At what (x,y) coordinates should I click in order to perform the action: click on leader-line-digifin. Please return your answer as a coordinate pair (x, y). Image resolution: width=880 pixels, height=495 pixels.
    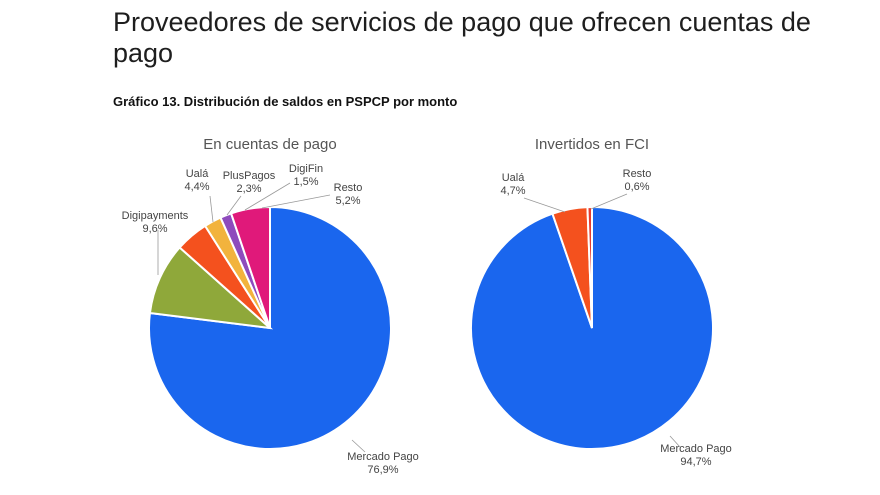
    Looking at the image, I should click on (267, 196).